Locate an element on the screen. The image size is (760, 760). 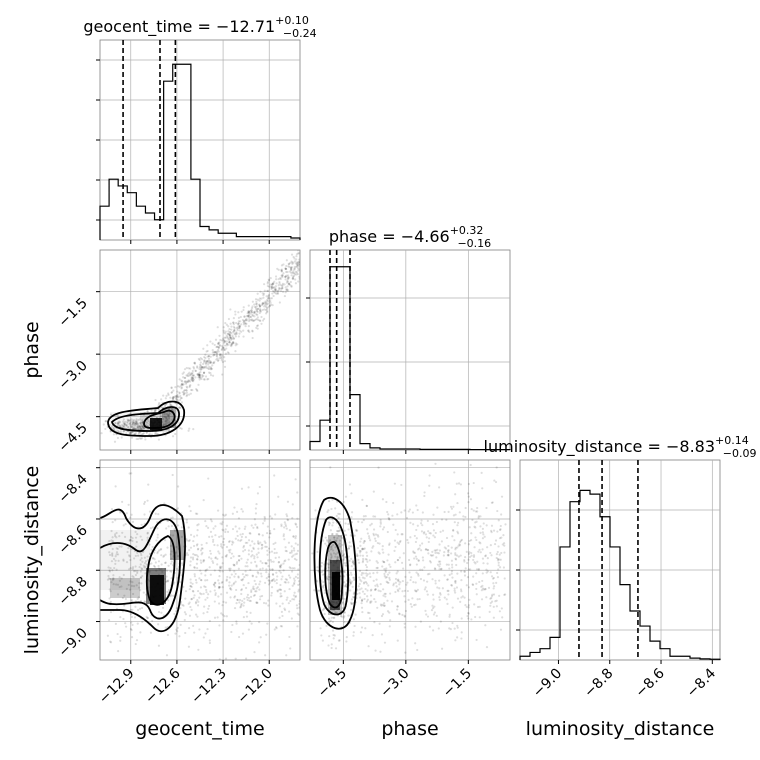
ytick-label-luminosity_distance-3: −8.4 is located at coordinates (72, 488).